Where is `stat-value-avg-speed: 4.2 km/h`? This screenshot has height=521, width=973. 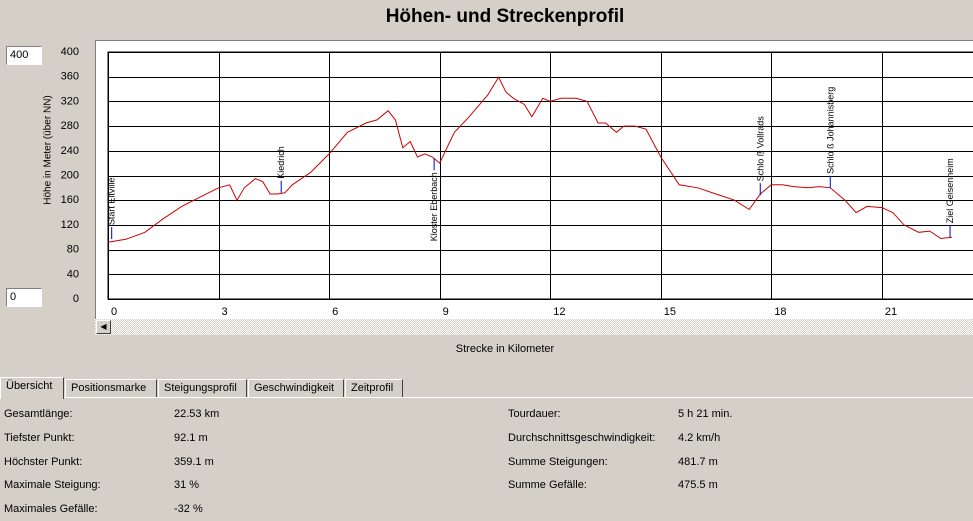 stat-value-avg-speed: 4.2 km/h is located at coordinates (699, 438).